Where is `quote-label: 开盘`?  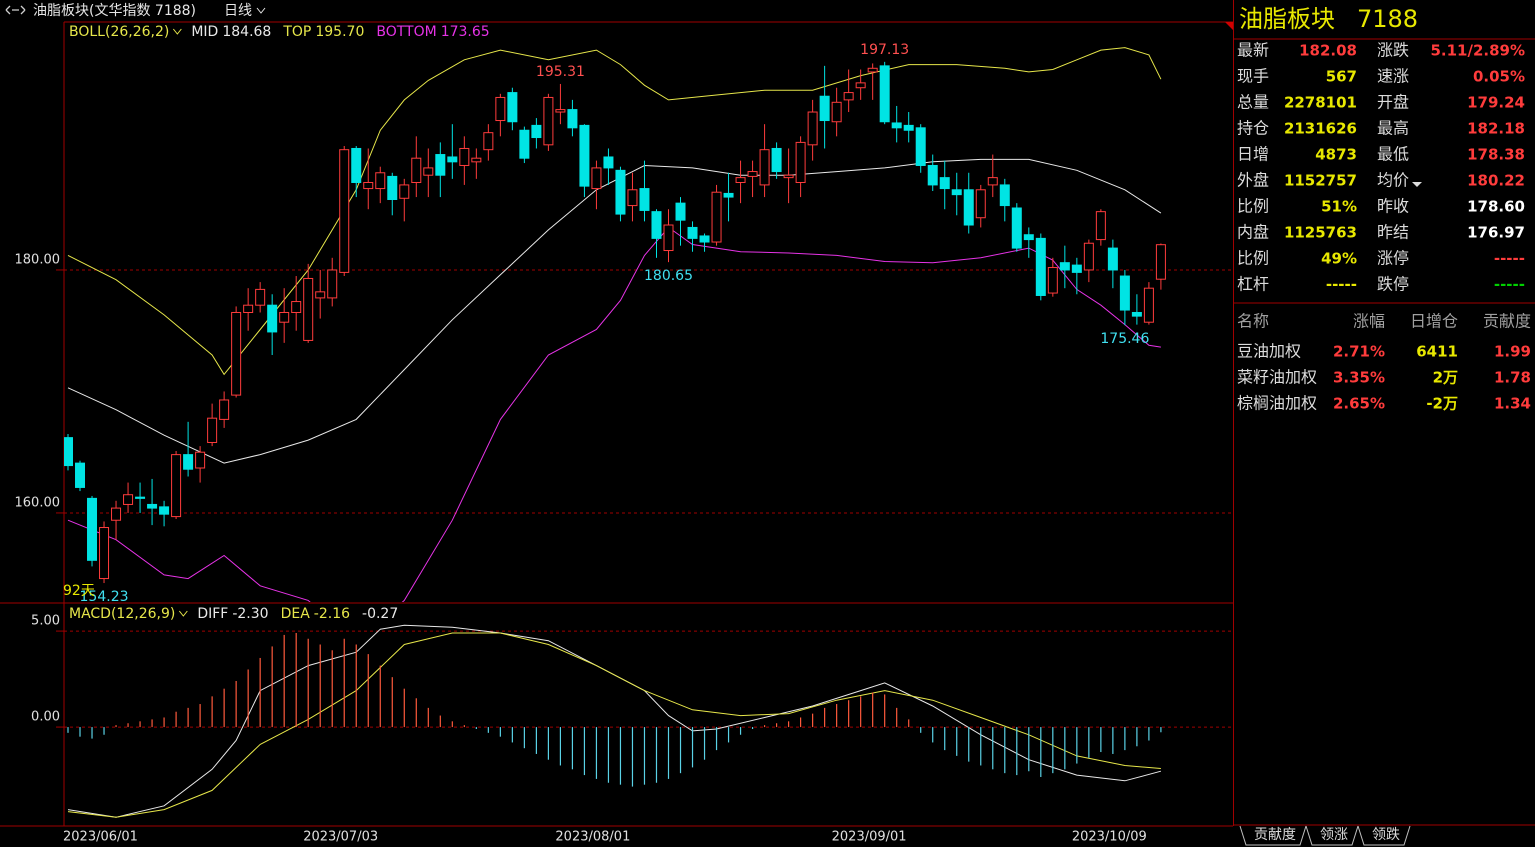
quote-label: 开盘 is located at coordinates (1393, 102).